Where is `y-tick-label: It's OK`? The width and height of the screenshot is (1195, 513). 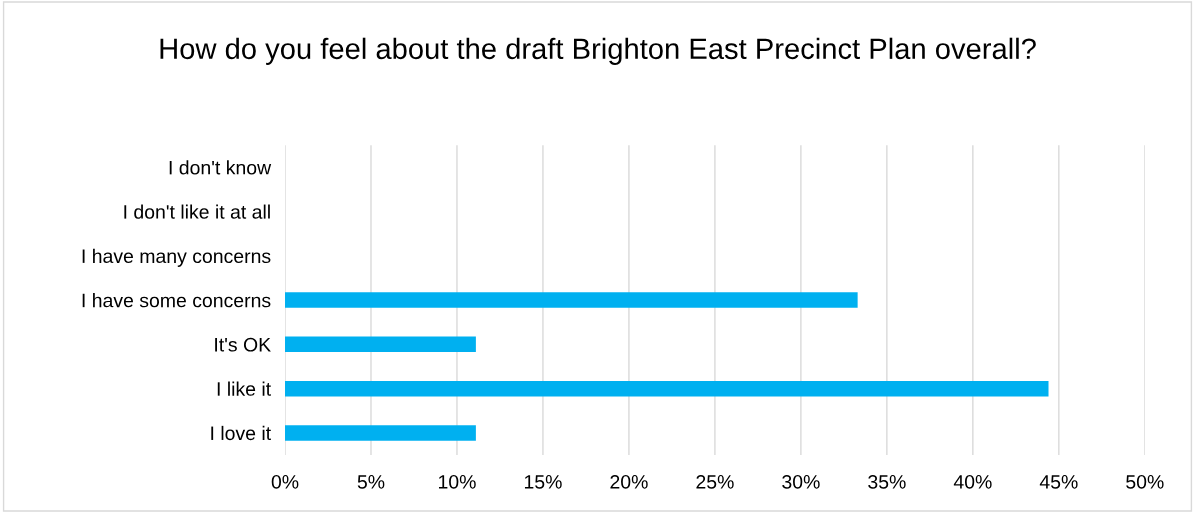
y-tick-label: It's OK is located at coordinates (243, 344).